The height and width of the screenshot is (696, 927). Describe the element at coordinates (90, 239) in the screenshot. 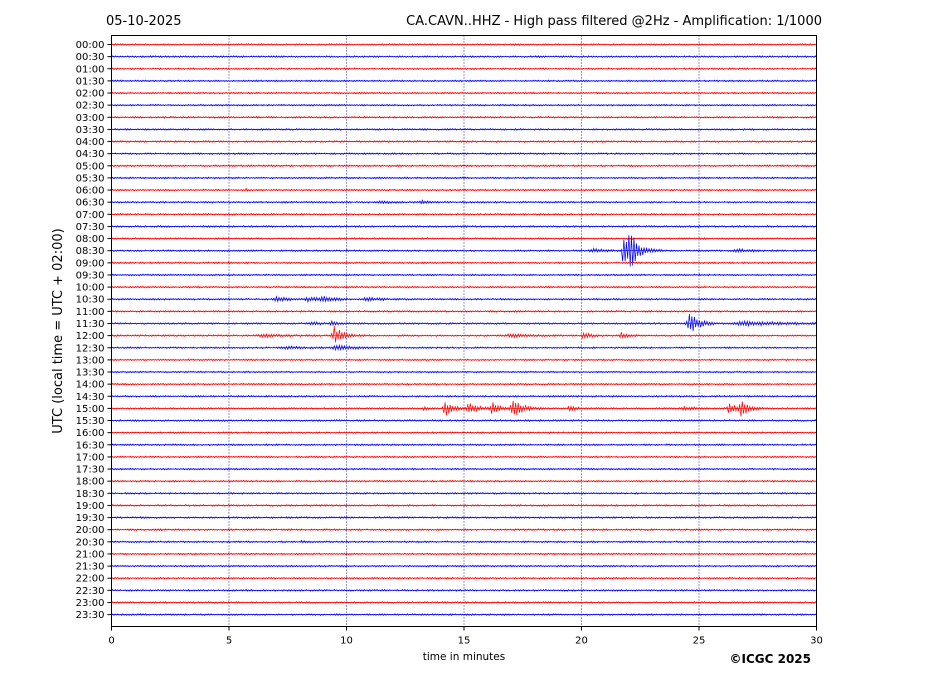

I see `y-tick-label: 08:00` at that location.